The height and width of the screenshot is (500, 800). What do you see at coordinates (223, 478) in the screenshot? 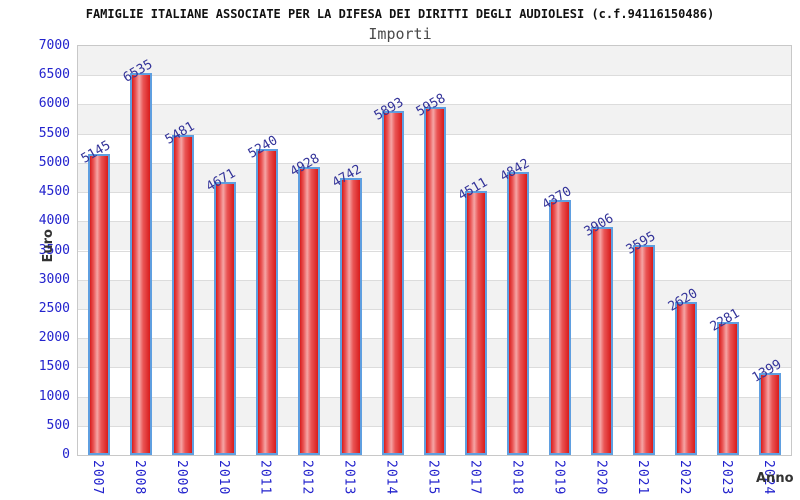
I see `x-tick-label: 2010` at bounding box center [223, 478].